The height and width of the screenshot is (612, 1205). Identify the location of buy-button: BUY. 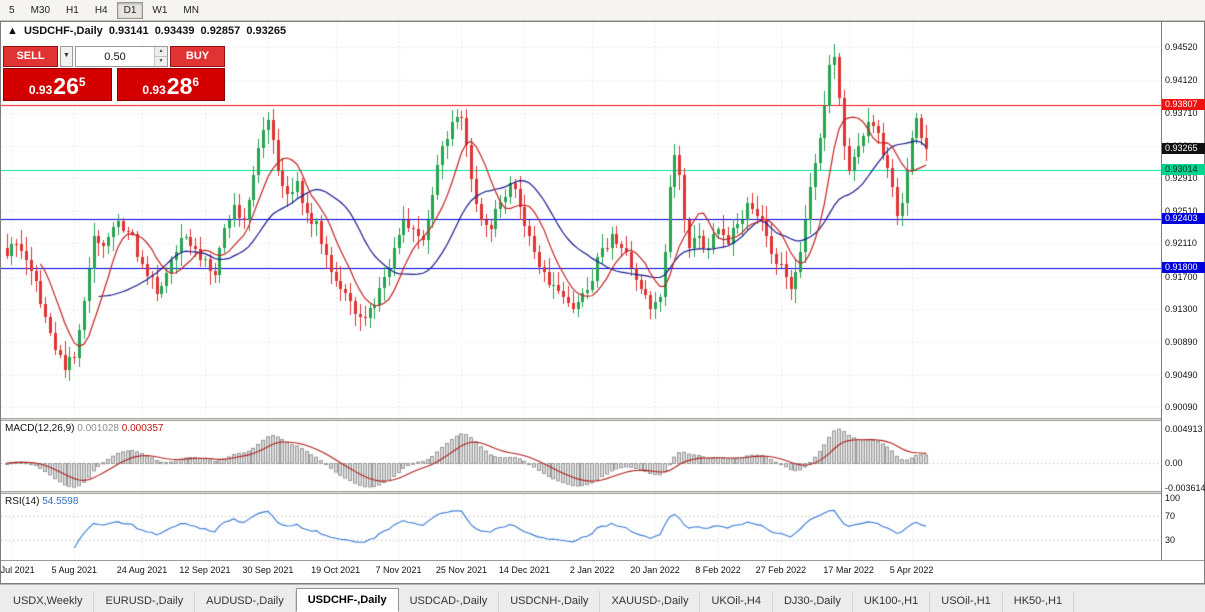
(197, 56).